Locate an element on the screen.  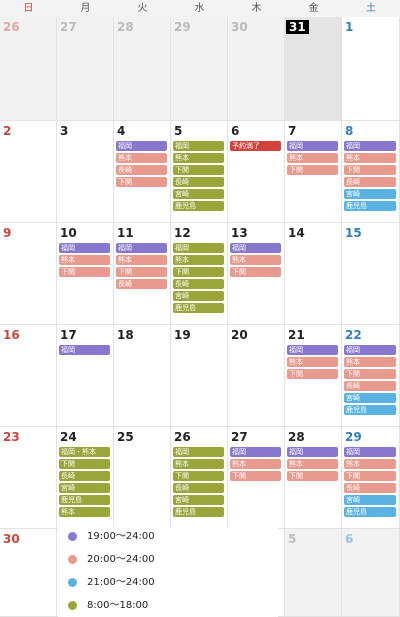
day-cell: 5 is located at coordinates (313, 573).